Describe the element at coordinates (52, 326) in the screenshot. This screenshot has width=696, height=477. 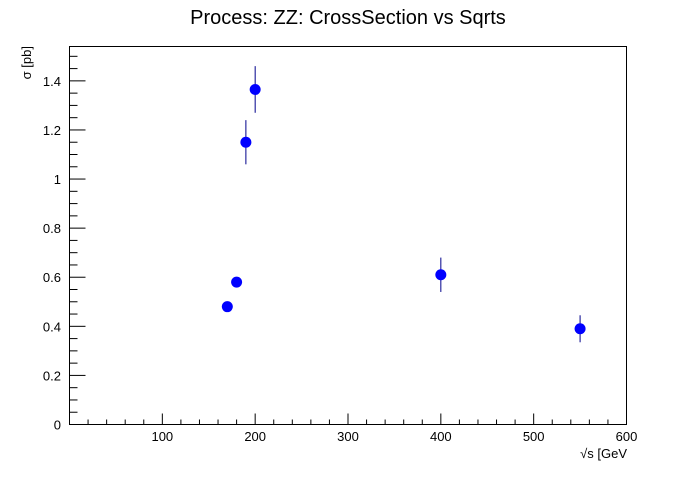
I see `y-tick-label: 0.4` at that location.